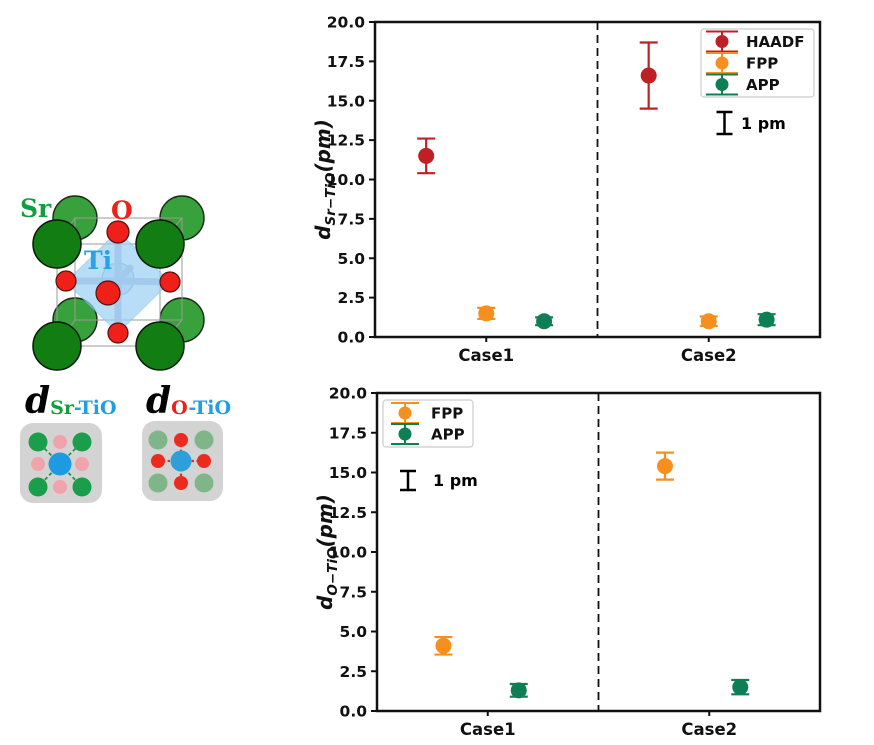 Image resolution: width=874 pixels, height=745 pixels. I want to click on x-axis: Case1 Case2, so click(598, 725).